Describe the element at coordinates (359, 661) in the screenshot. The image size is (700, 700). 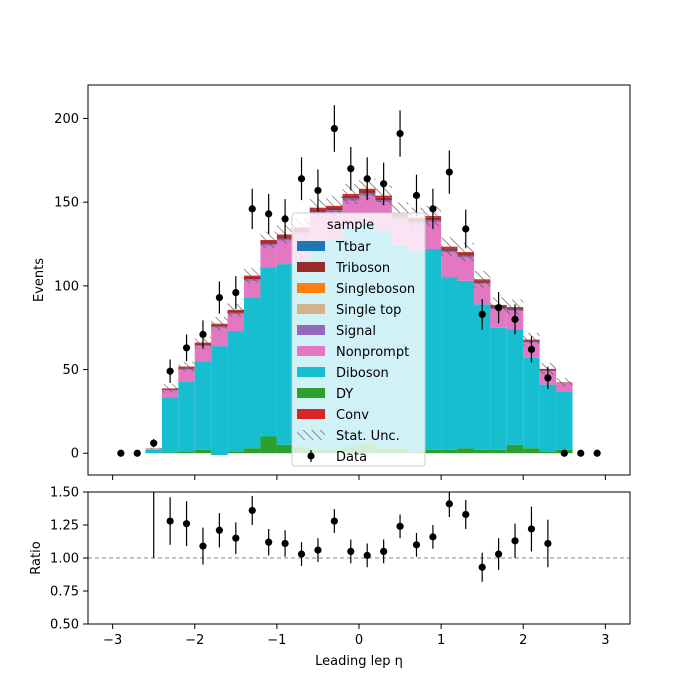
I see `x-axis-label: Leading lep η` at that location.